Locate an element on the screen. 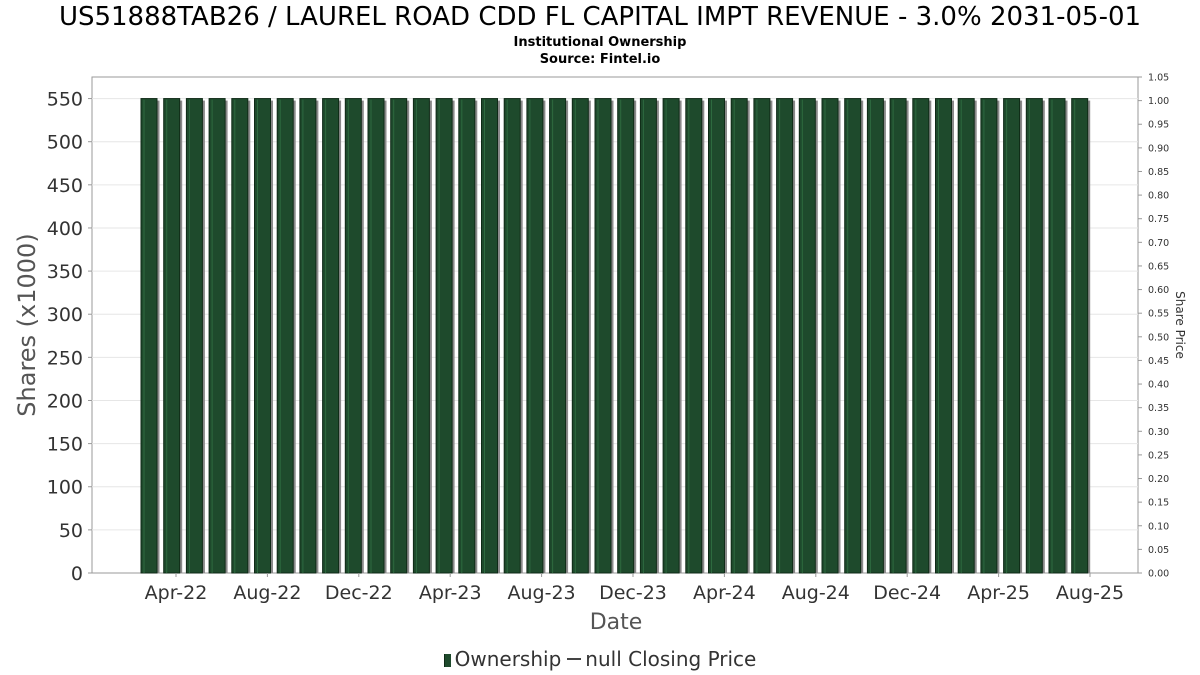  y2-tick-label: 0.70 is located at coordinates (1158, 243).